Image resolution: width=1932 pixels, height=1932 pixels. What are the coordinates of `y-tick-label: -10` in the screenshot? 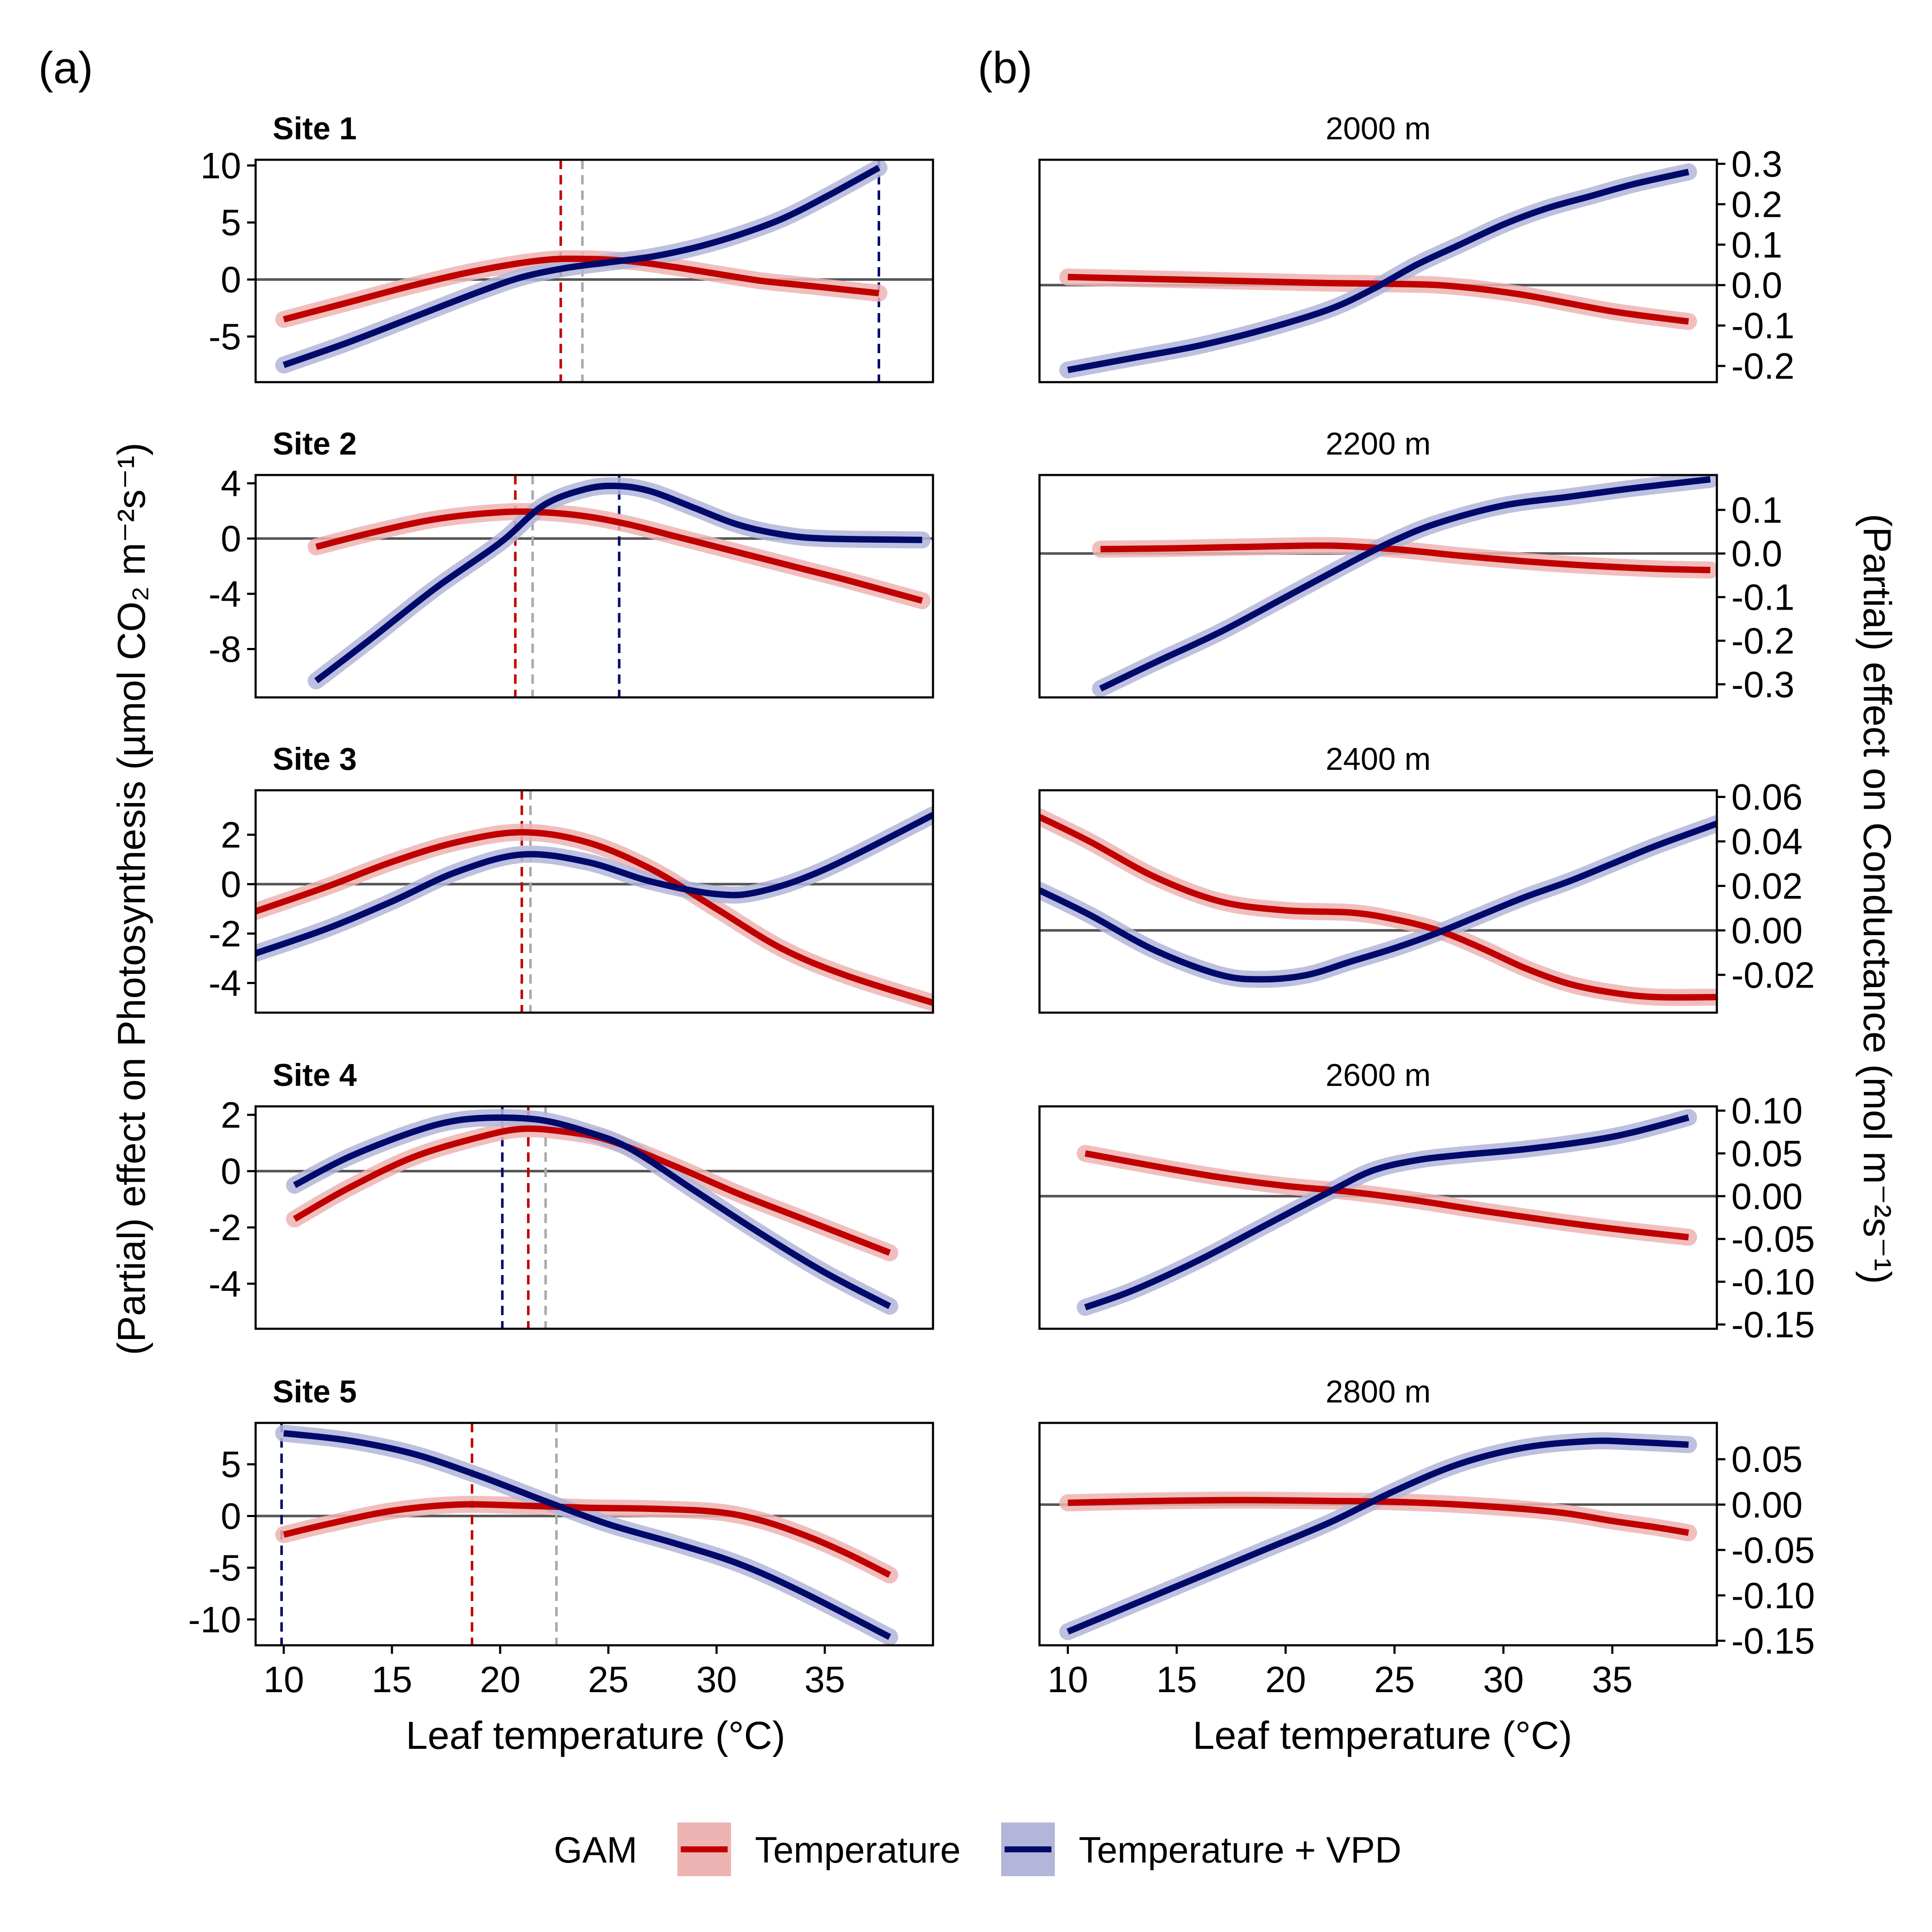 It's located at (214, 1619).